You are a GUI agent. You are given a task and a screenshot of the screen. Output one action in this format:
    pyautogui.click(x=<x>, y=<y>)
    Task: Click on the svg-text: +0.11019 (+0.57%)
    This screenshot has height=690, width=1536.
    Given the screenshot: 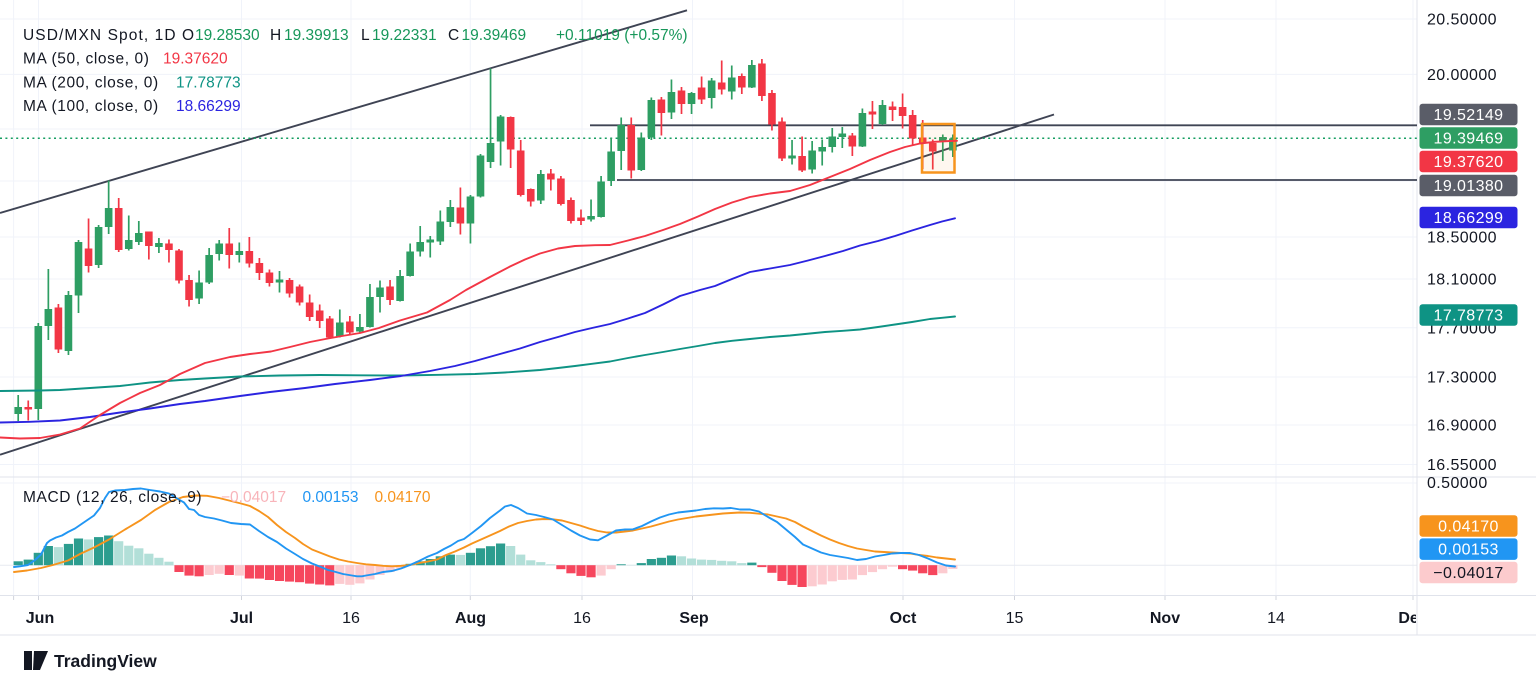 What is the action you would take?
    pyautogui.click(x=622, y=35)
    